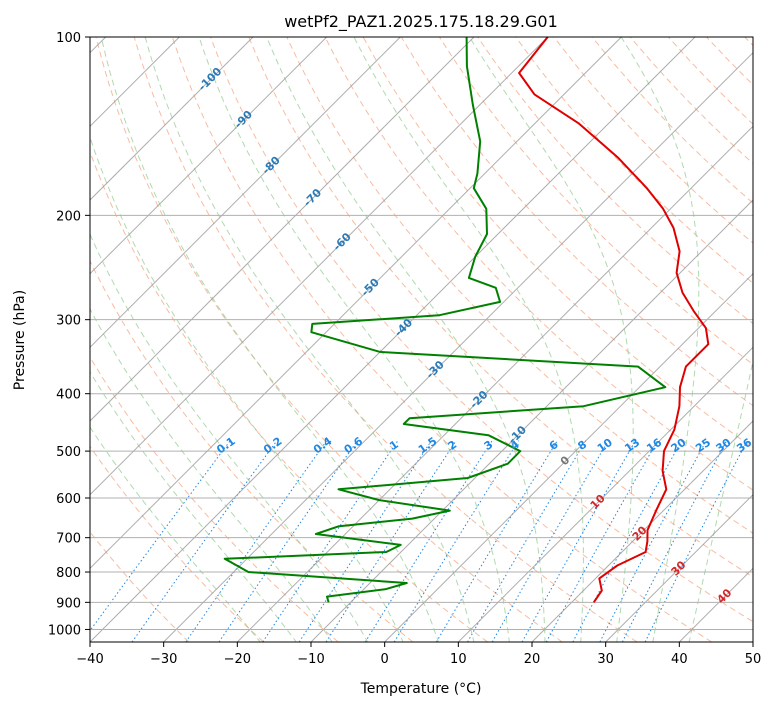 The image size is (775, 708). I want to click on y-tick-label: 900, so click(68, 603).